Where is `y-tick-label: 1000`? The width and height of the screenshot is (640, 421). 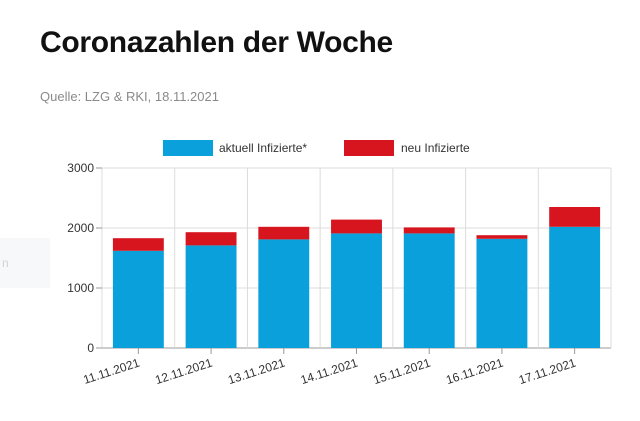
y-tick-label: 1000 is located at coordinates (80, 288).